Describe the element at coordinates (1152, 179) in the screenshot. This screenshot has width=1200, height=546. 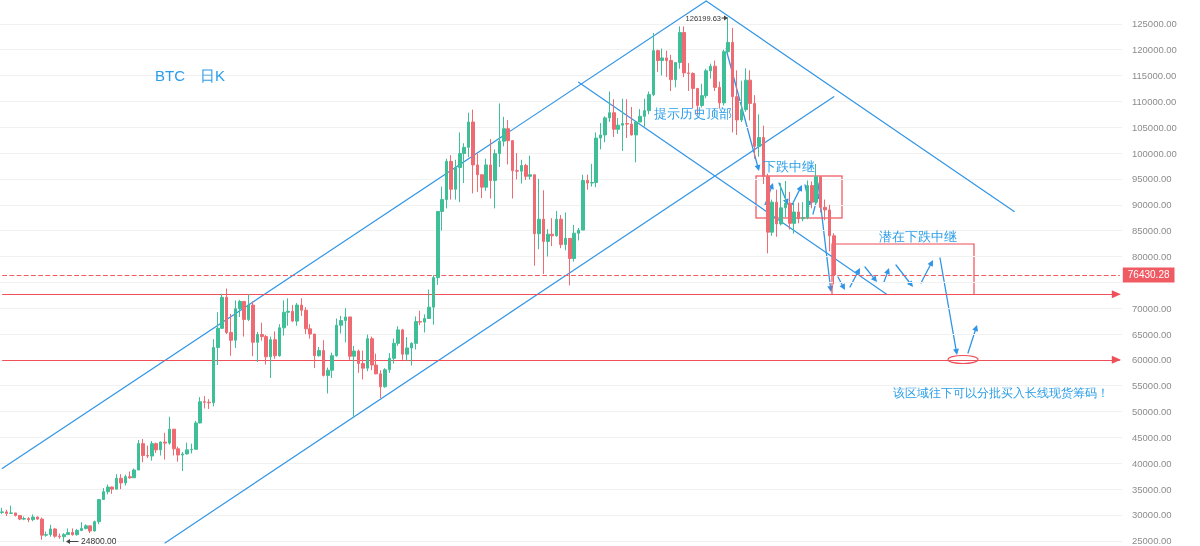
I see `y-tick-label: 95000.00` at that location.